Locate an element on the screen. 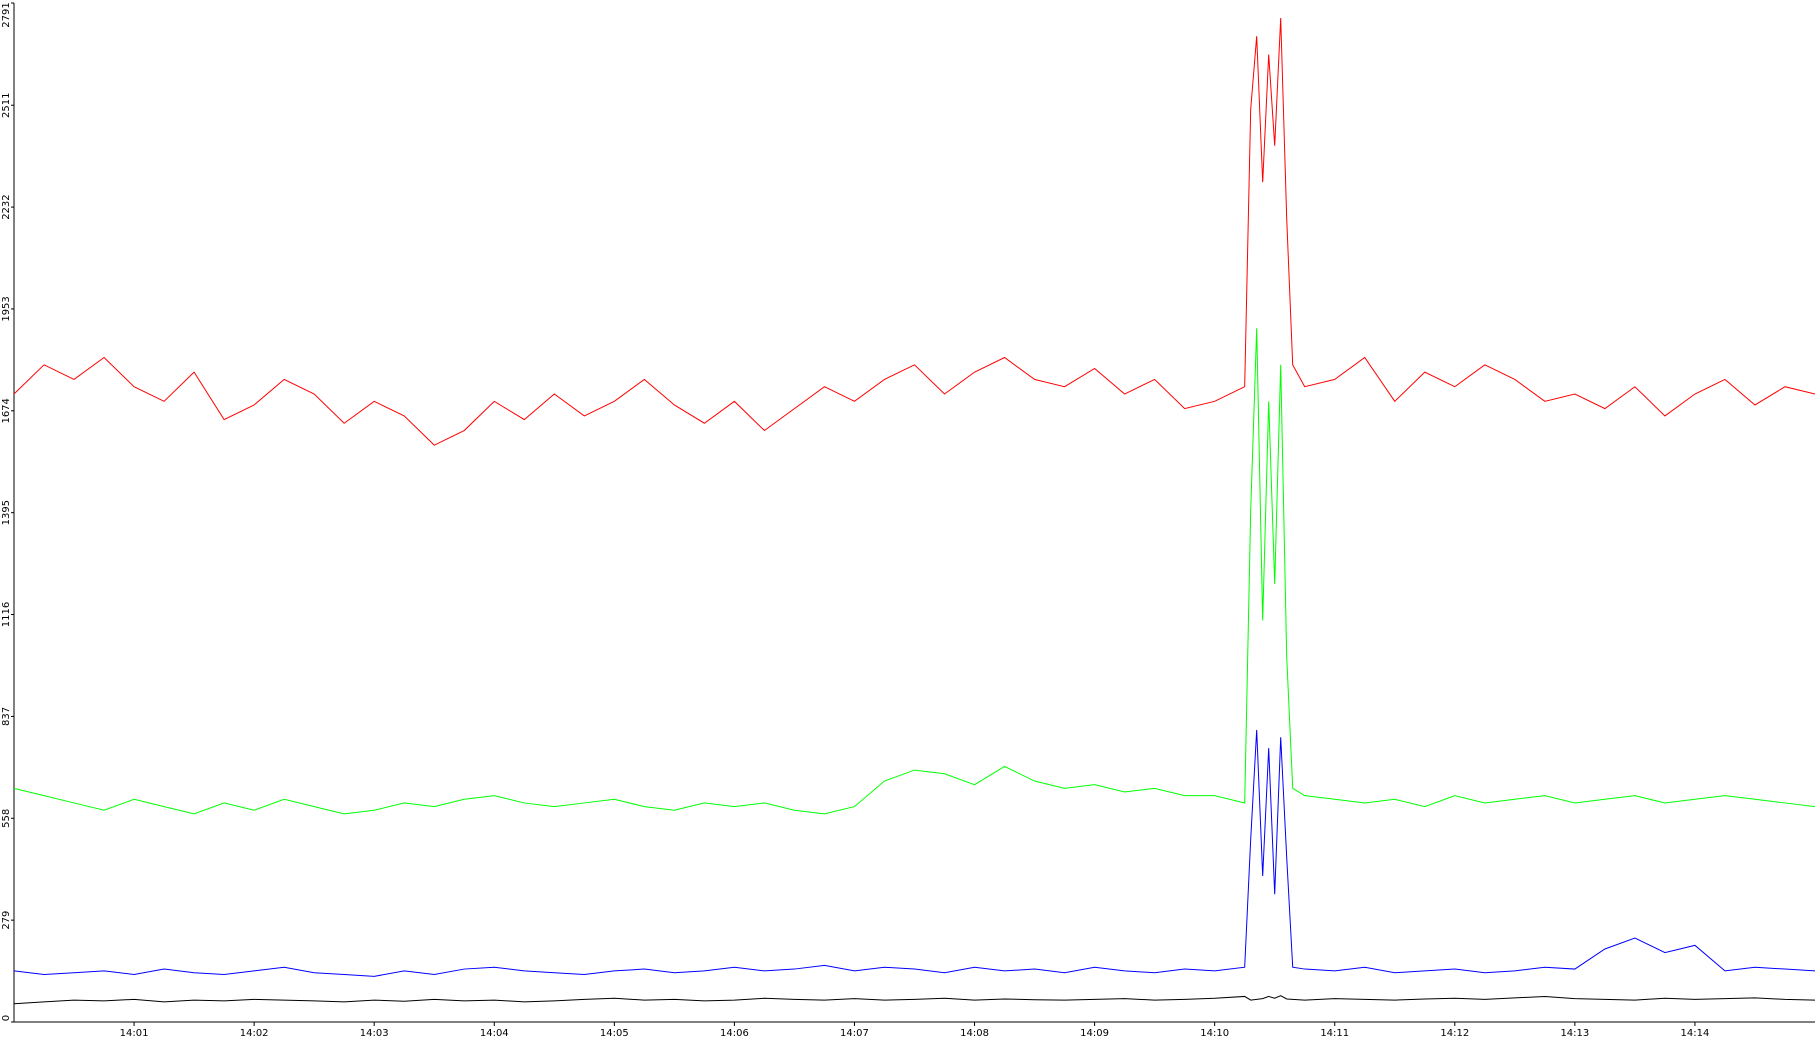 This screenshot has height=1039, width=1815. x-tick-label: 14:01 is located at coordinates (134, 1033).